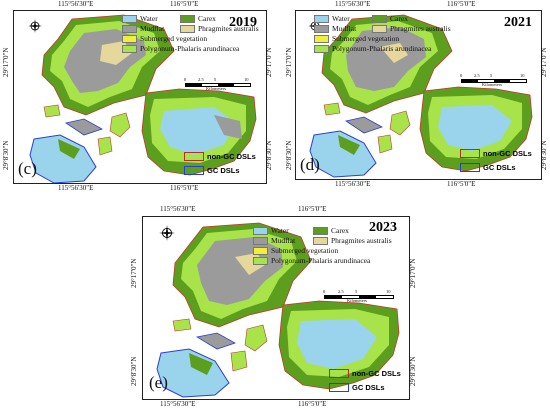 The width and height of the screenshot is (550, 412). What do you see at coordinates (129, 49) in the screenshot?
I see `polygonum-swatch` at bounding box center [129, 49].